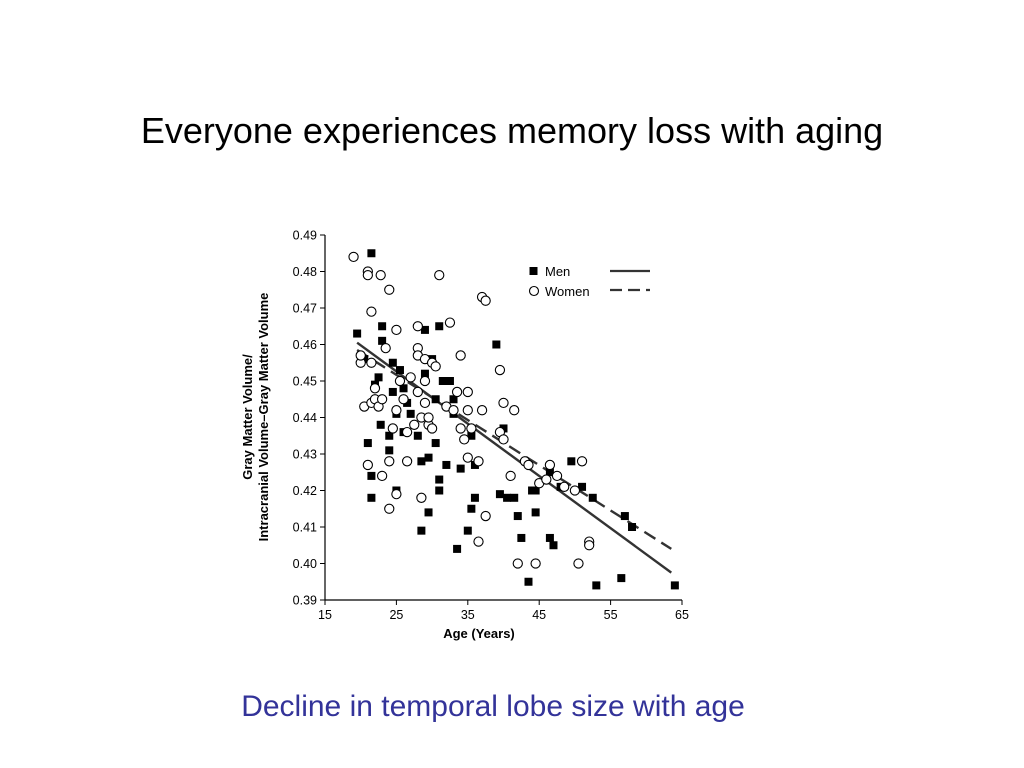 This screenshot has height=768, width=1024. I want to click on x-tick-label: 15, so click(325, 615).